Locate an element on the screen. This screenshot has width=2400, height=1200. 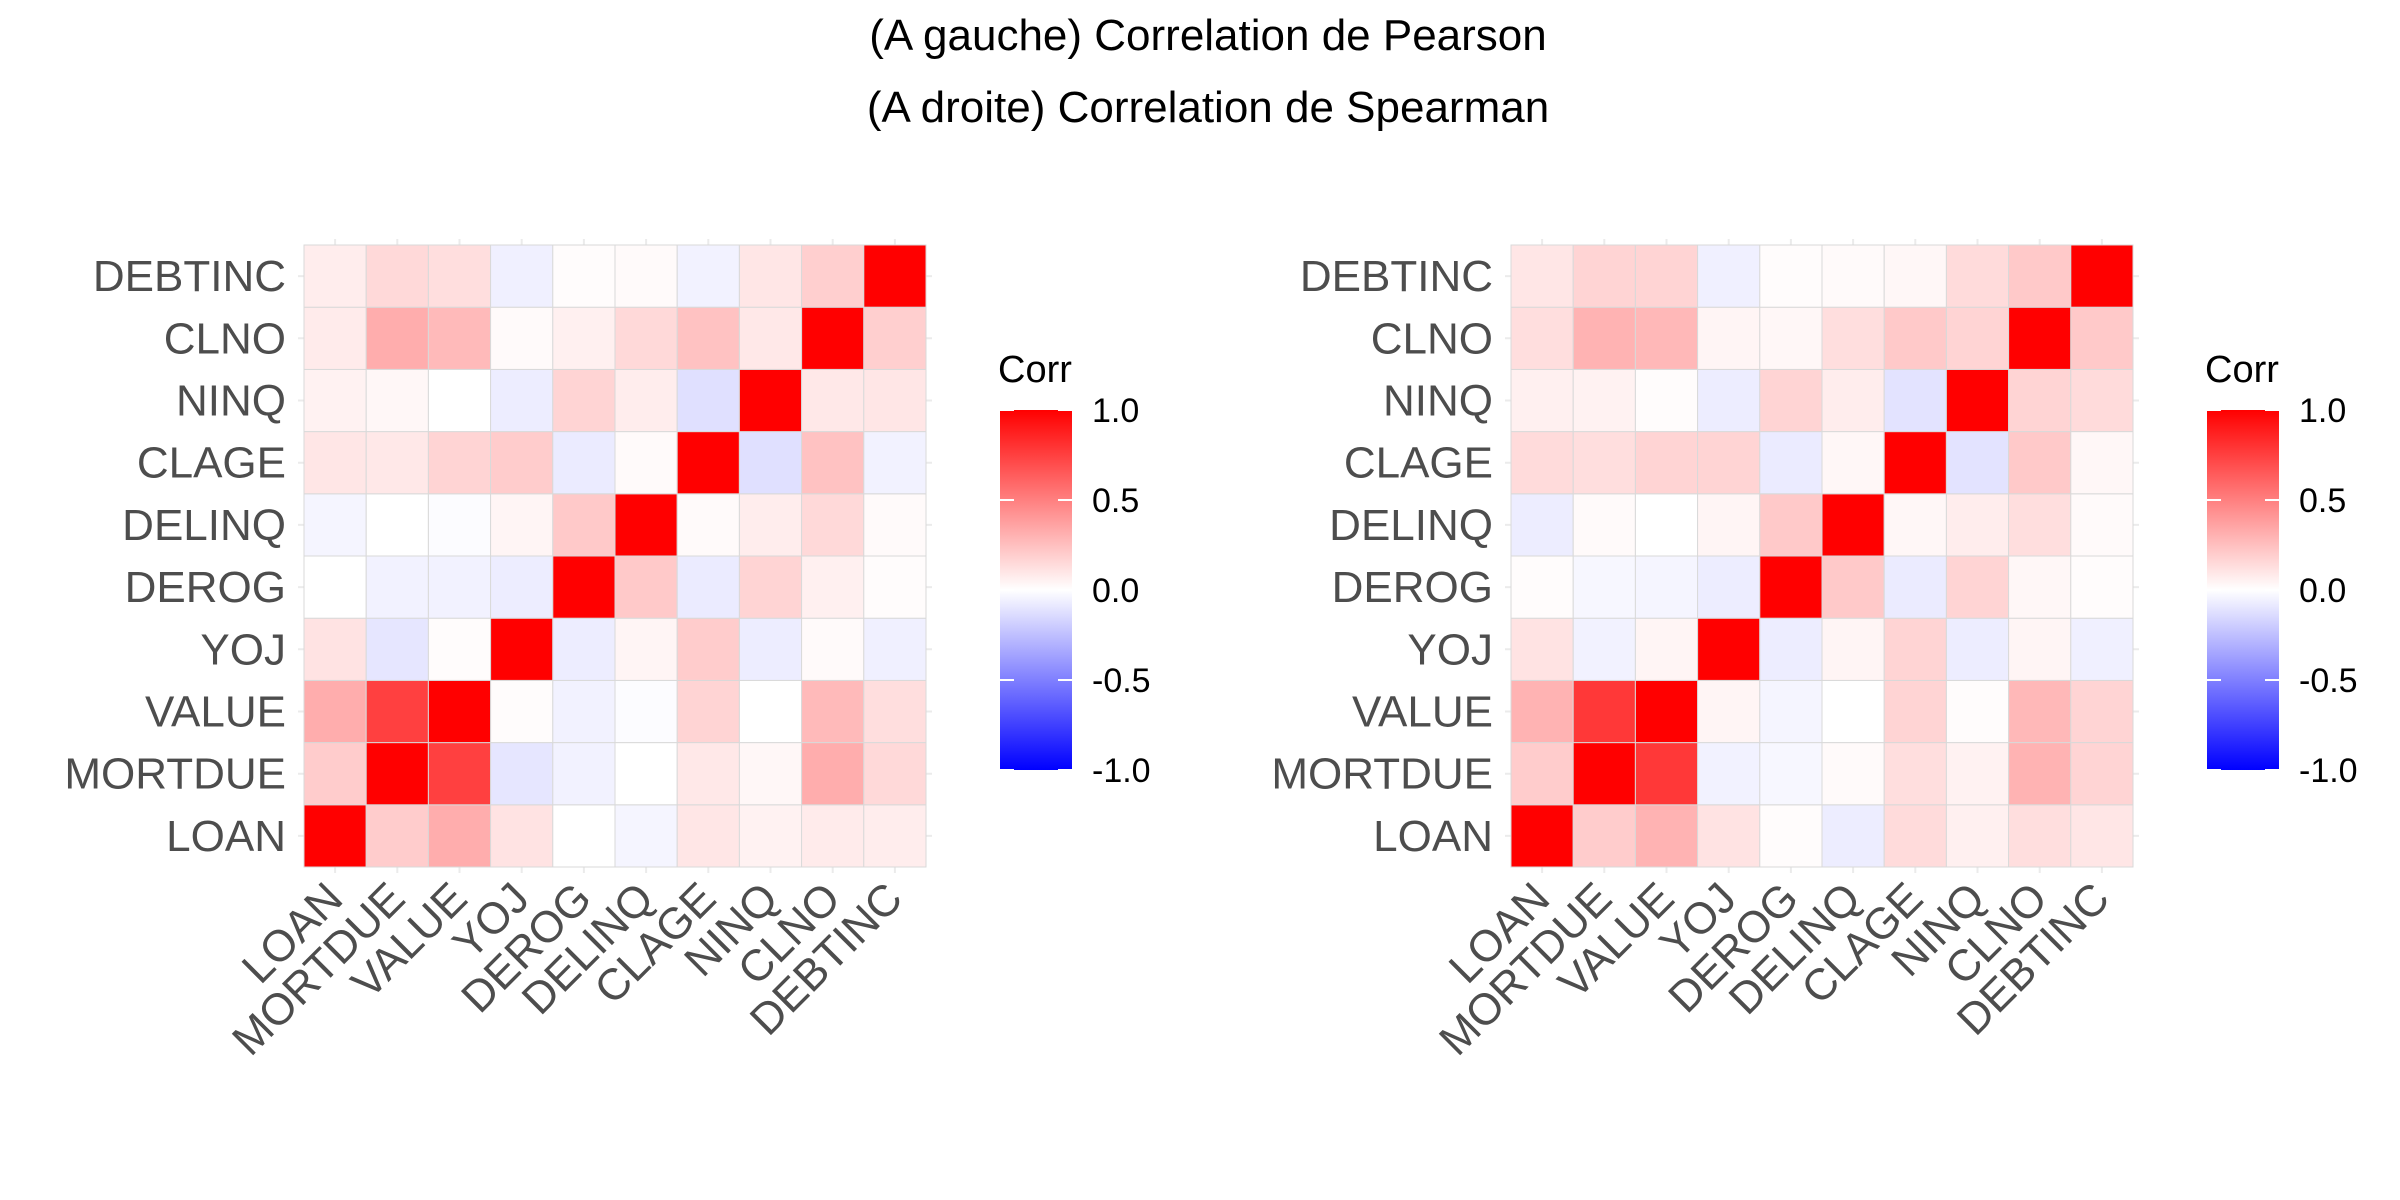
cell-derog-value: DEROG / VALUE: -0.04 is located at coordinates (1666, 587).